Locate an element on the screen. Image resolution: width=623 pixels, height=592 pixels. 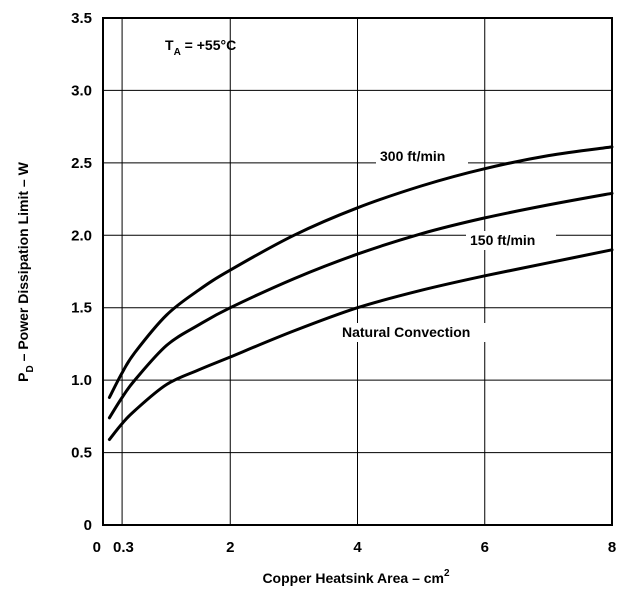
y-tick-label: 3.5 is located at coordinates (81, 18).